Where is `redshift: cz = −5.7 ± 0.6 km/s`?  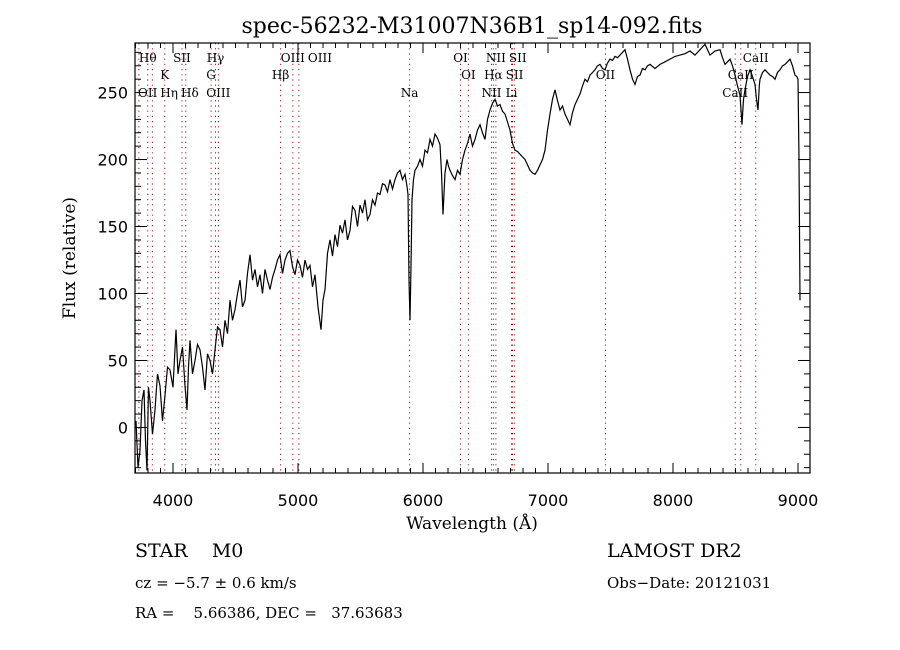
redshift: cz = −5.7 ± 0.6 km/s is located at coordinates (216, 583).